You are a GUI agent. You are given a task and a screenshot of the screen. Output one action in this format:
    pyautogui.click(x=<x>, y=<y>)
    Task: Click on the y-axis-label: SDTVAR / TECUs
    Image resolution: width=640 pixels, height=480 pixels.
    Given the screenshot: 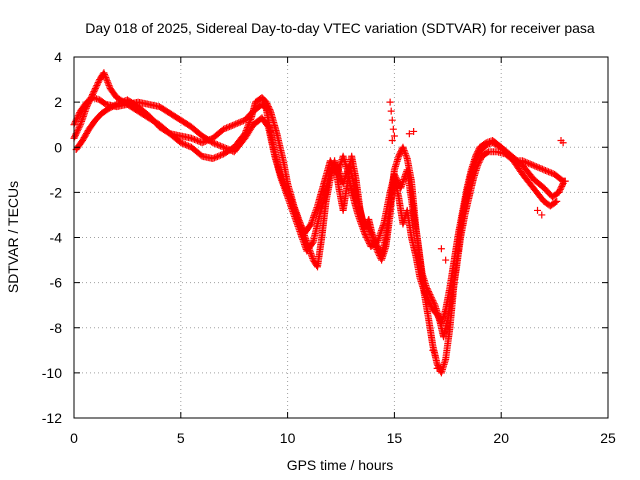 What is the action you would take?
    pyautogui.click(x=13, y=237)
    